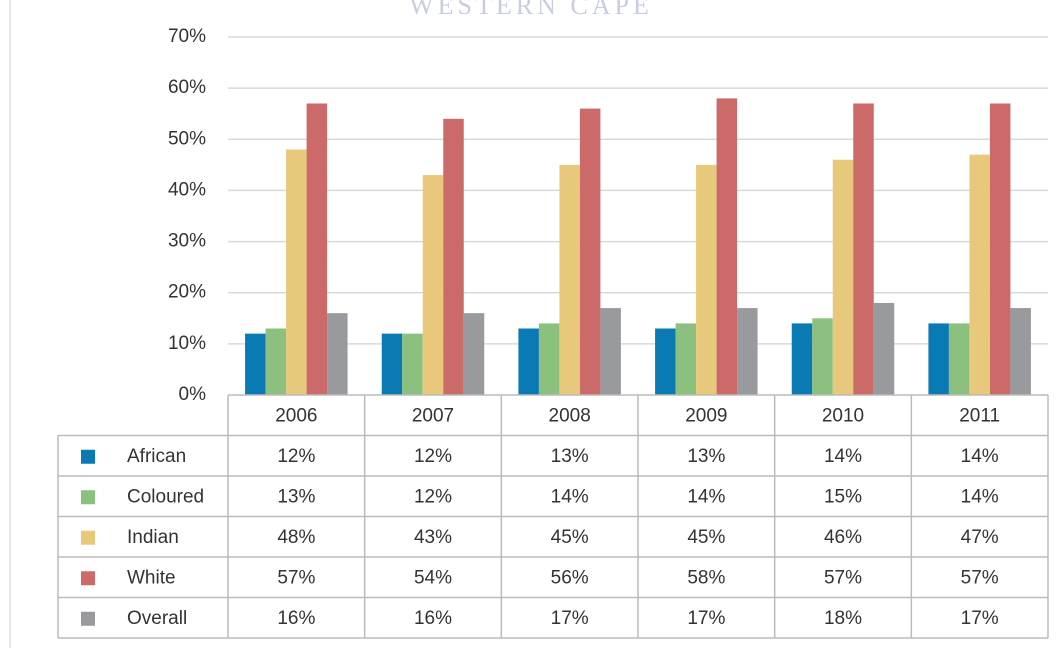  Describe the element at coordinates (531, 10) in the screenshot. I see `watermark: WESTERN CAPE` at that location.